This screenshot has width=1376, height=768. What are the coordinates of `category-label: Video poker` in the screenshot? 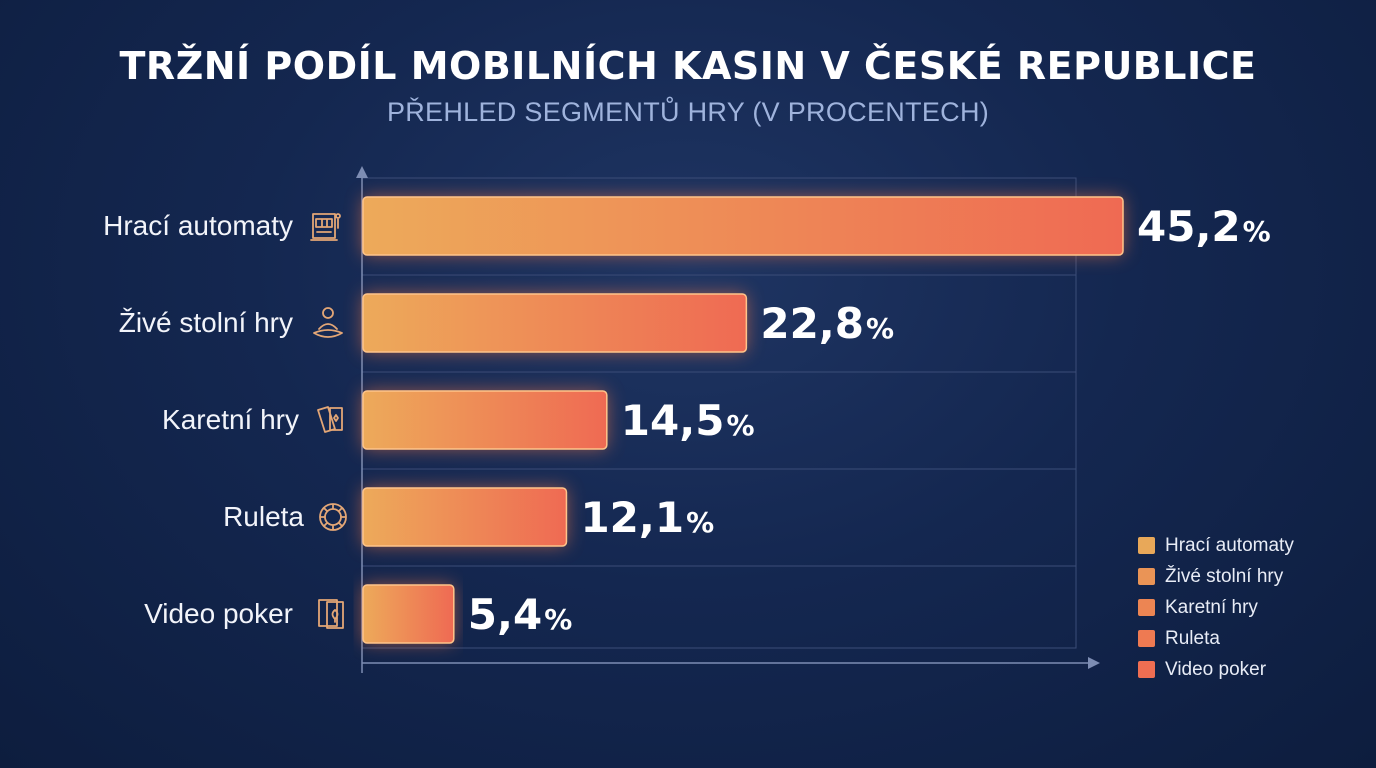 It's located at (218, 613).